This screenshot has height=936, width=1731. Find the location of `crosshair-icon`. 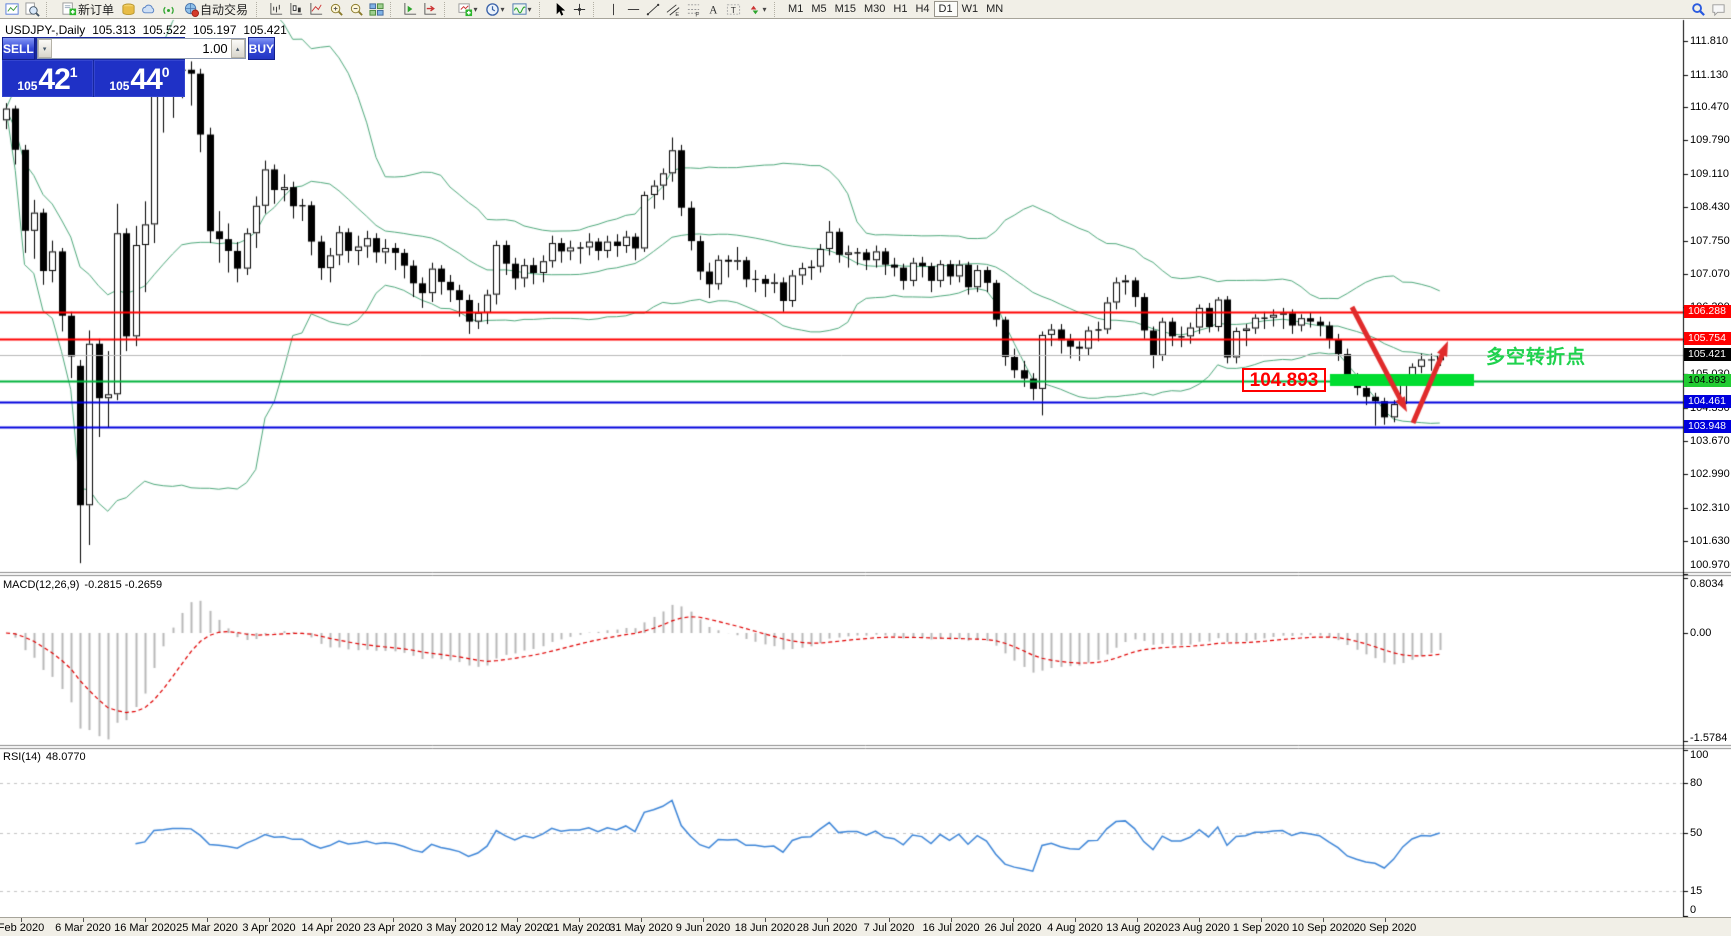

crosshair-icon is located at coordinates (579, 9).